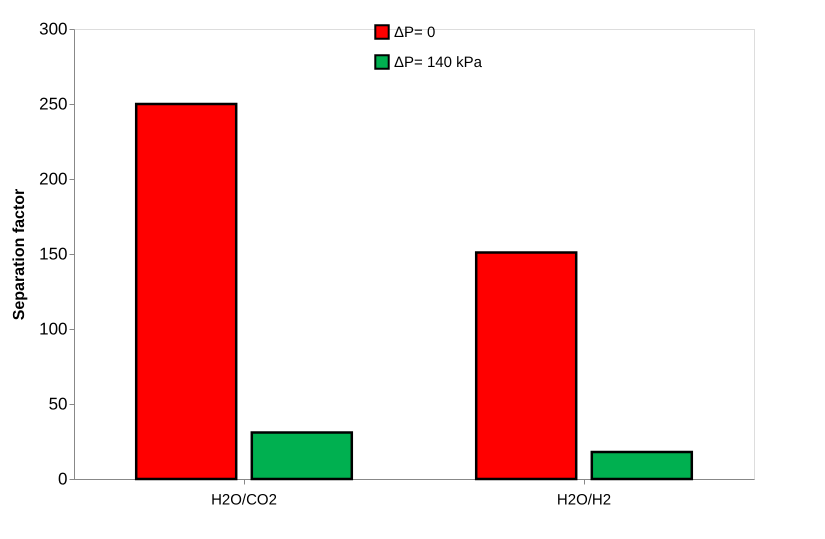  Describe the element at coordinates (415, 32) in the screenshot. I see `legend-label: ΔP= 0` at that location.